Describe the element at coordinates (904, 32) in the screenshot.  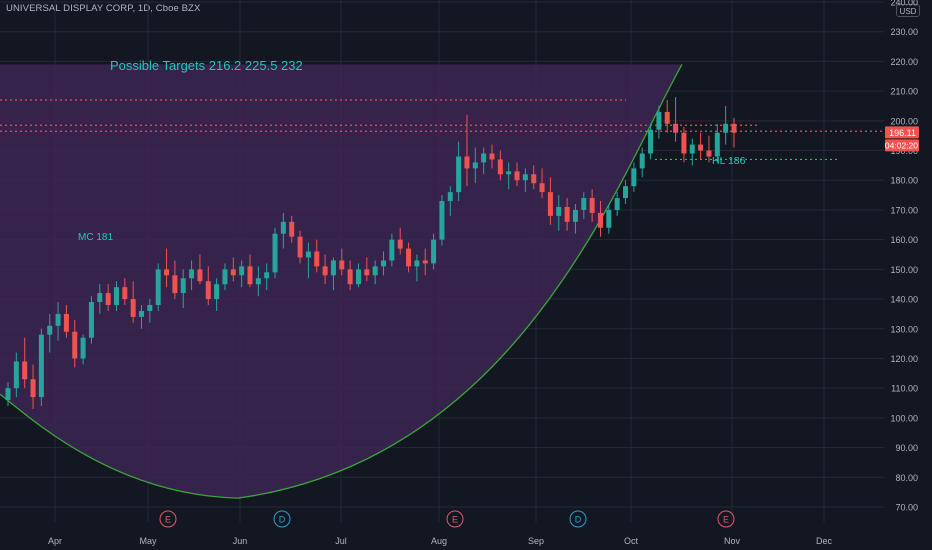
I see `y-tick-label: 230.00` at that location.